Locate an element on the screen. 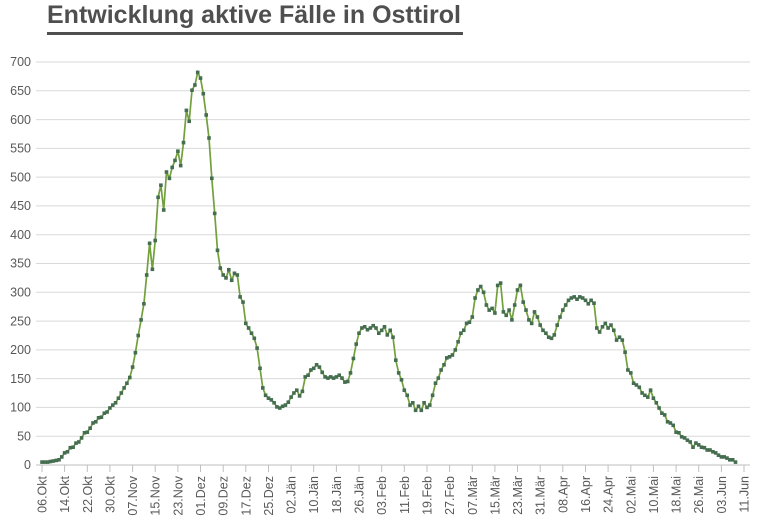 The image size is (768, 528). svg-text: 01.Dez is located at coordinates (201, 496).